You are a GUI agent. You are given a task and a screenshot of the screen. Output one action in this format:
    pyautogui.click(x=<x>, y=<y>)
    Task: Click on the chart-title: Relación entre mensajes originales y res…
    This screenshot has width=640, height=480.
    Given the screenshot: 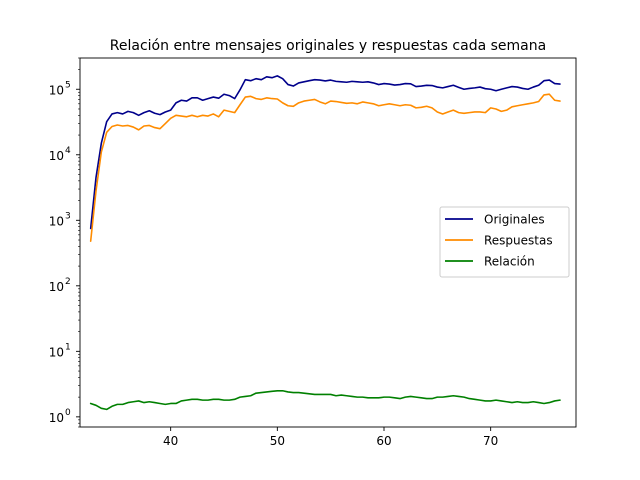 What is the action you would take?
    pyautogui.click(x=328, y=46)
    